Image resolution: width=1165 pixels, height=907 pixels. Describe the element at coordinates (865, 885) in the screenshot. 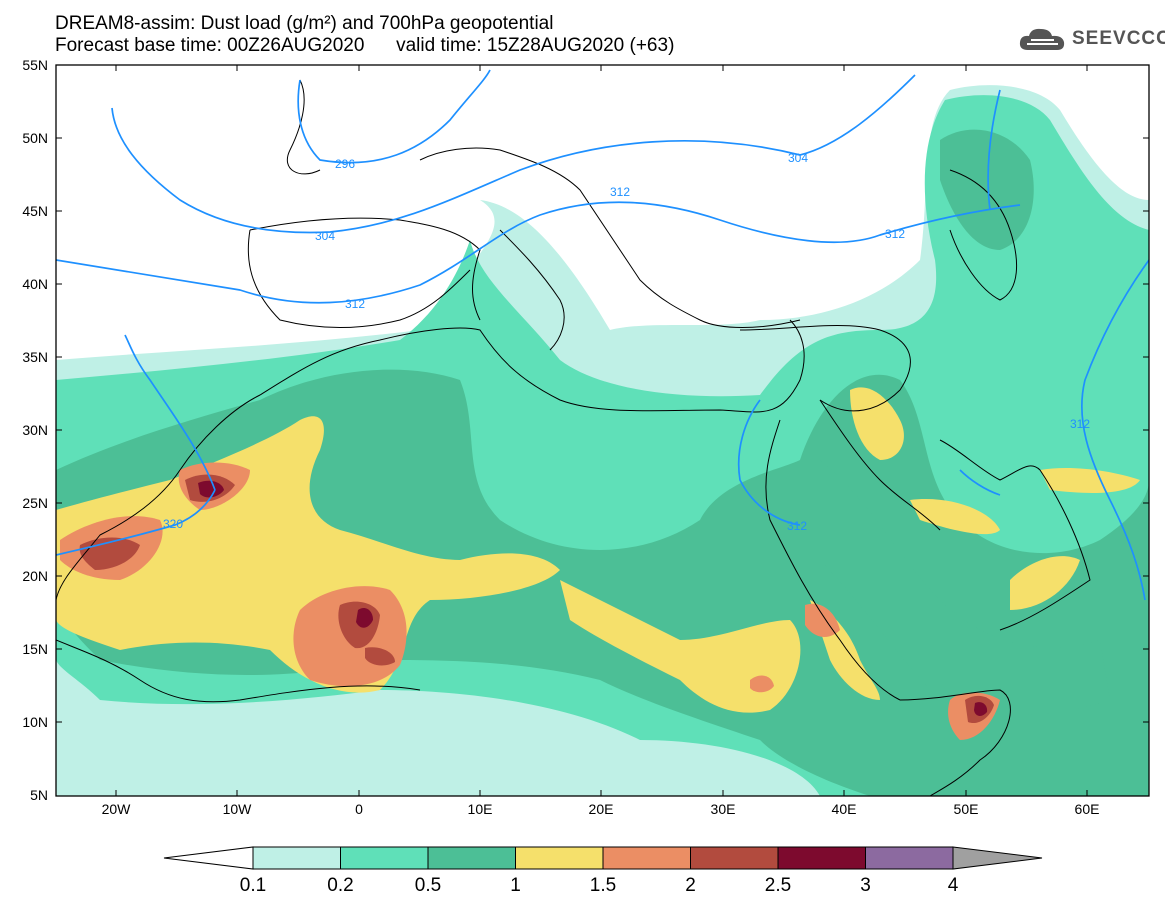

I see `colorbar-label: 3` at that location.